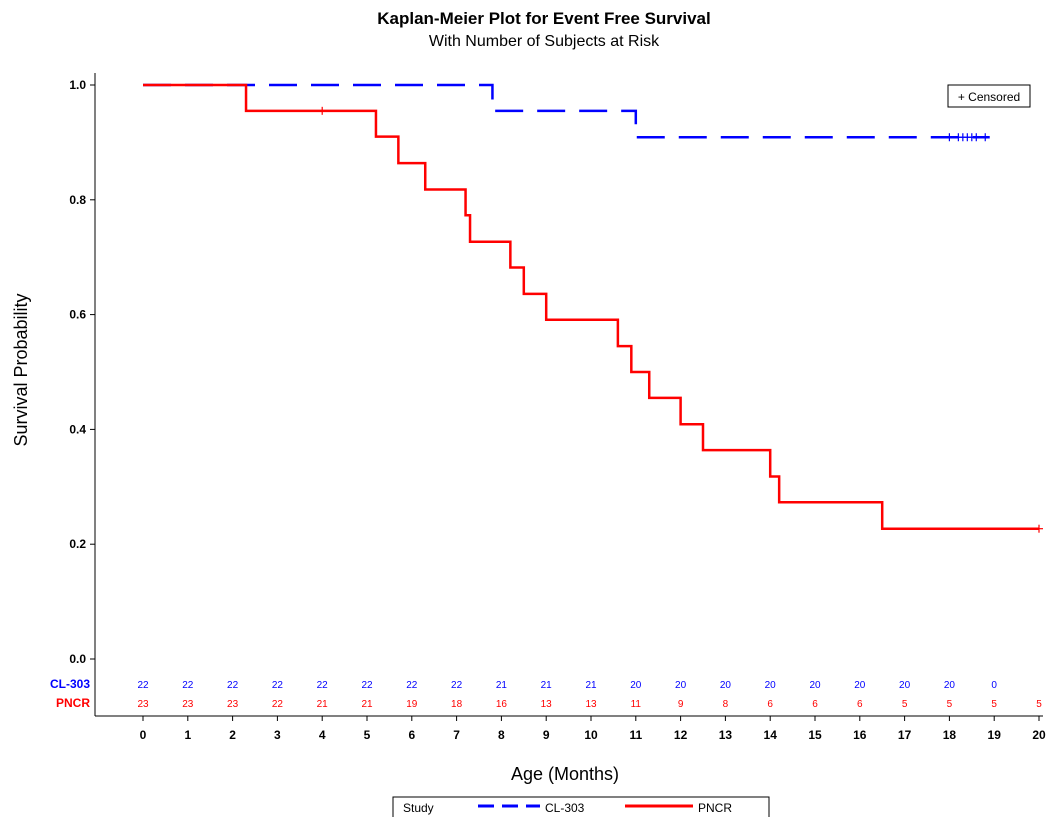 Image resolution: width=1048 pixels, height=817 pixels. Describe the element at coordinates (456, 735) in the screenshot. I see `x-tick-label: 7` at that location.